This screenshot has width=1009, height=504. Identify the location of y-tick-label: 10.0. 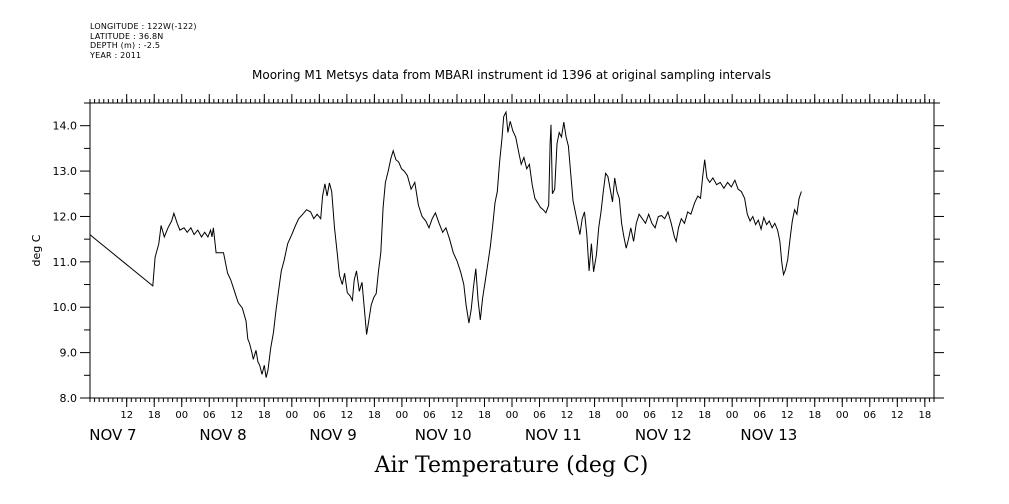
(65, 307).